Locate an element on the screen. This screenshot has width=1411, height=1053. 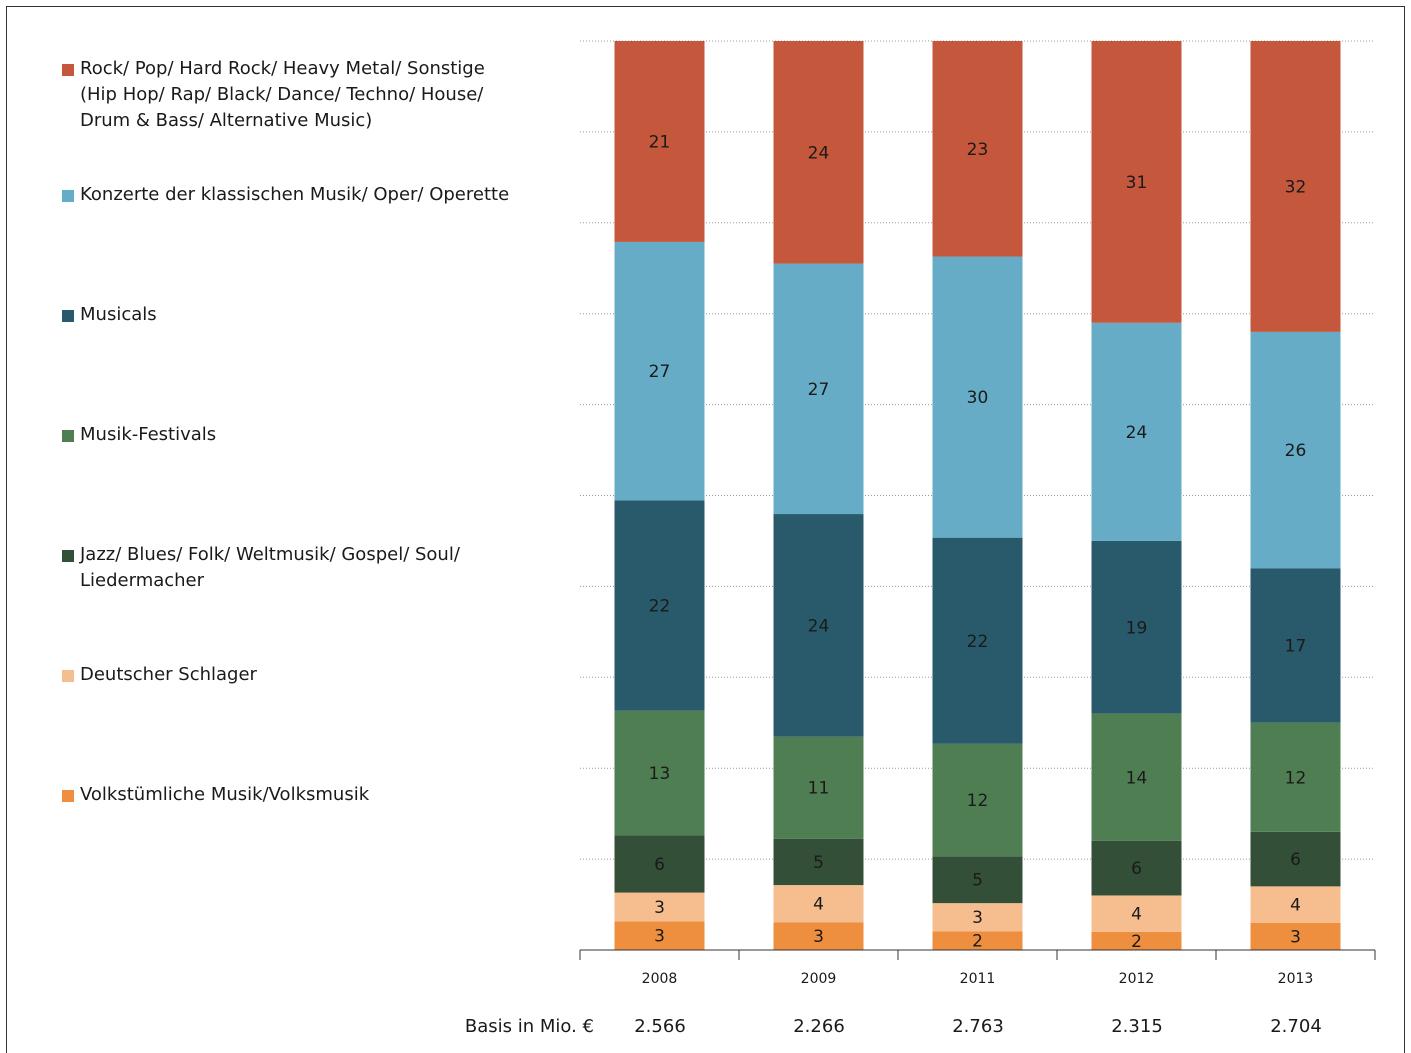
legend-label: Volkstümliche Musik/Volksmusik is located at coordinates (225, 794).